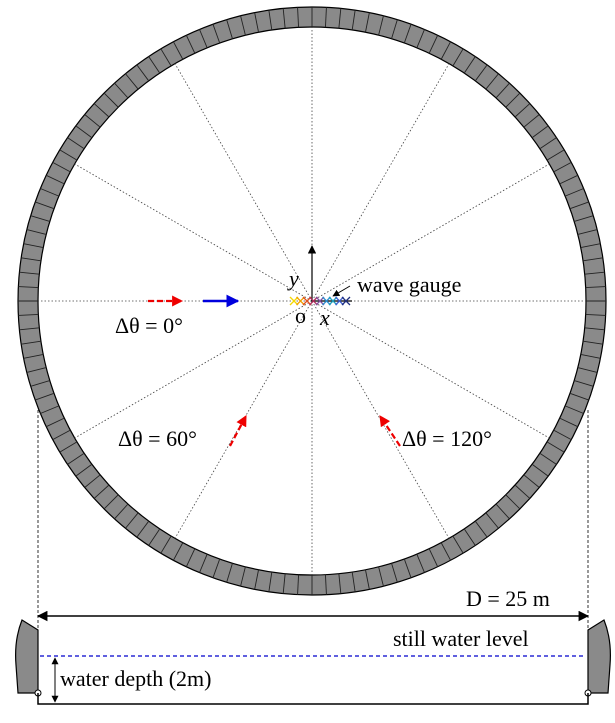 Image resolution: width=615 pixels, height=723 pixels. I want to click on wave-gauge-label: wave gauge, so click(409, 284).